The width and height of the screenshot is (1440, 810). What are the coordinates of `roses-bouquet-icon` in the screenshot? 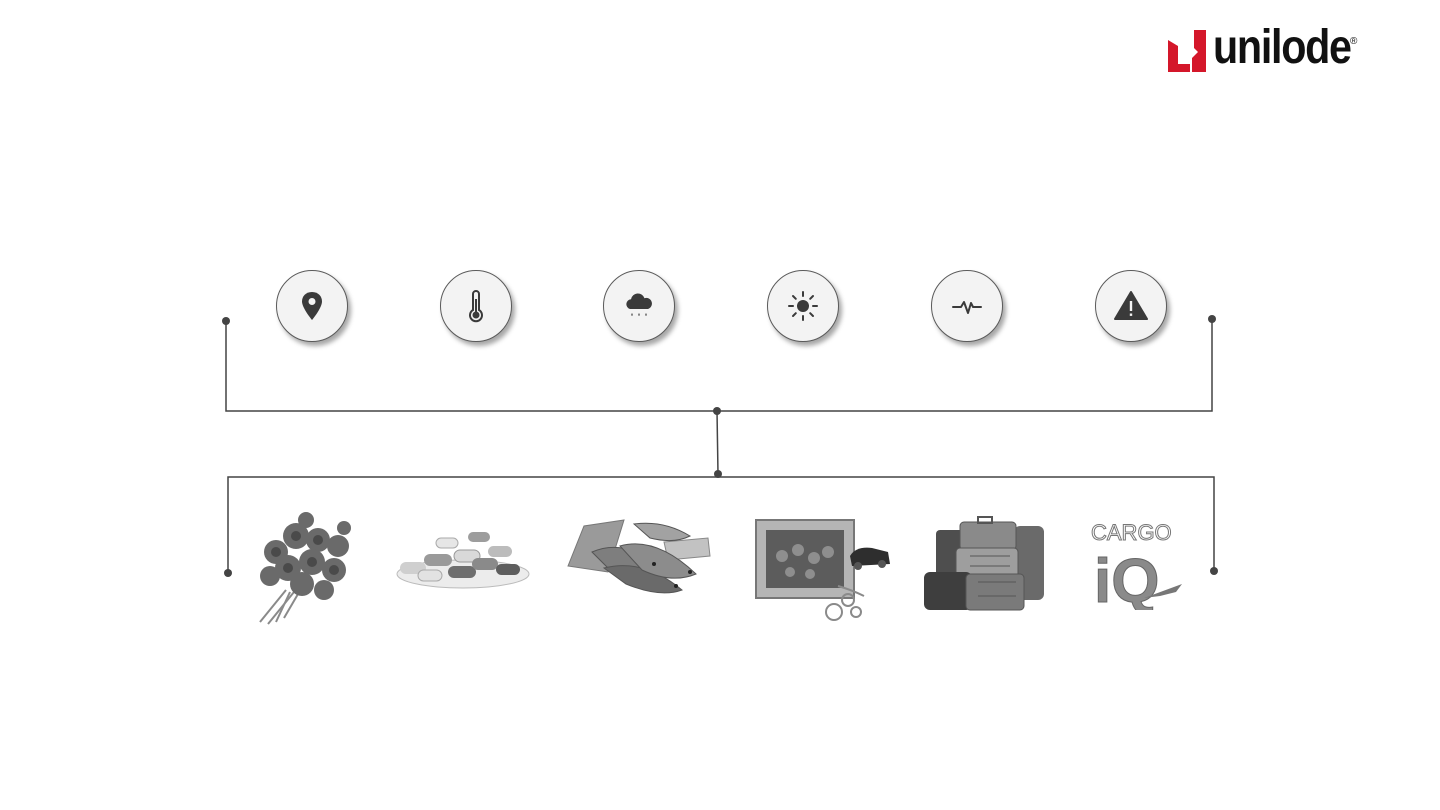 It's located at (305, 568).